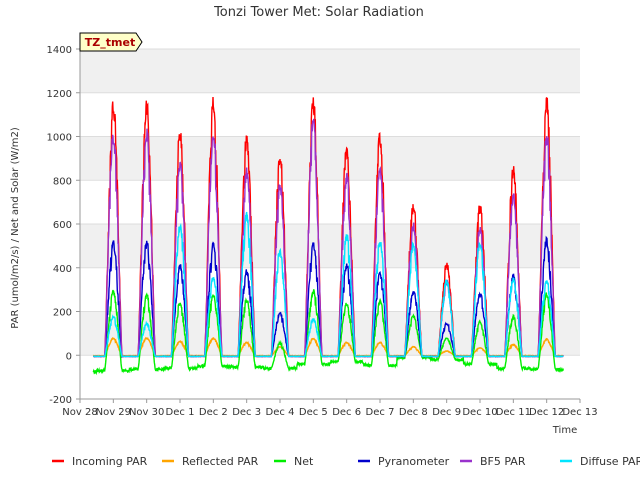 This screenshot has height=484, width=640. What do you see at coordinates (62, 181) in the screenshot?
I see `y-tick-label: 800` at bounding box center [62, 181].